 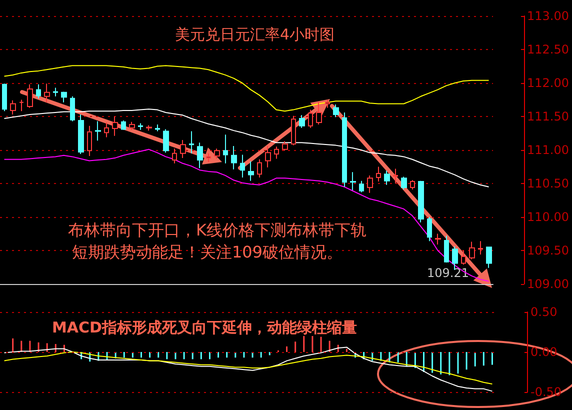 I want to click on y-tick-label: 109.50, so click(x=548, y=251).